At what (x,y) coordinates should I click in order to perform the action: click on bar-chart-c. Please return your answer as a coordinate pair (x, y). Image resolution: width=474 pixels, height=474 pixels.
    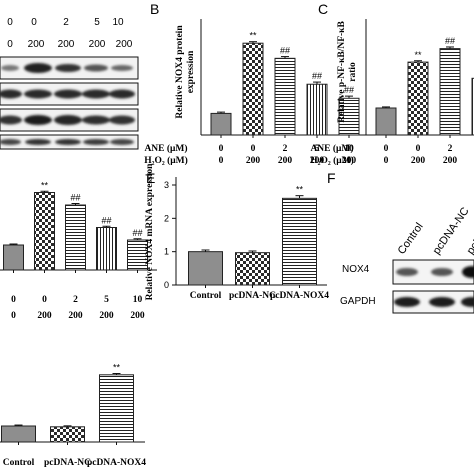
    Looking at the image, I should click on (419, 78).